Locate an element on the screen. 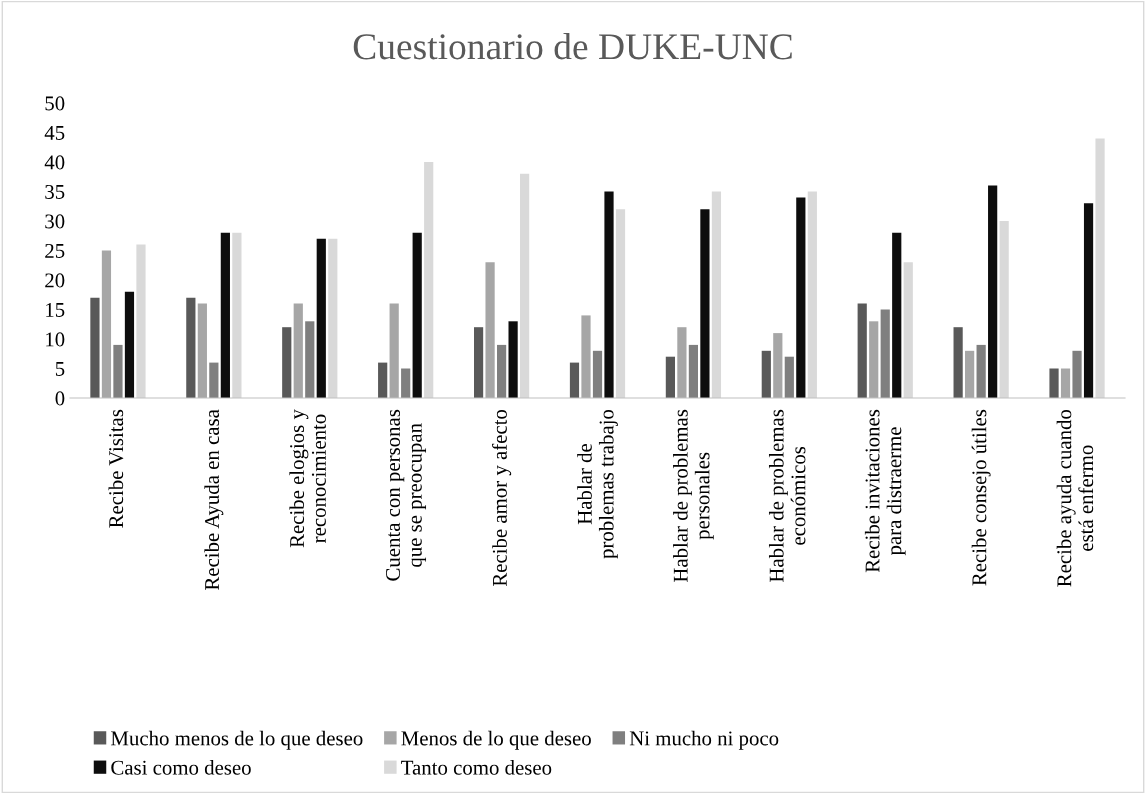  legend-label: Tanto como deseo is located at coordinates (476, 767).